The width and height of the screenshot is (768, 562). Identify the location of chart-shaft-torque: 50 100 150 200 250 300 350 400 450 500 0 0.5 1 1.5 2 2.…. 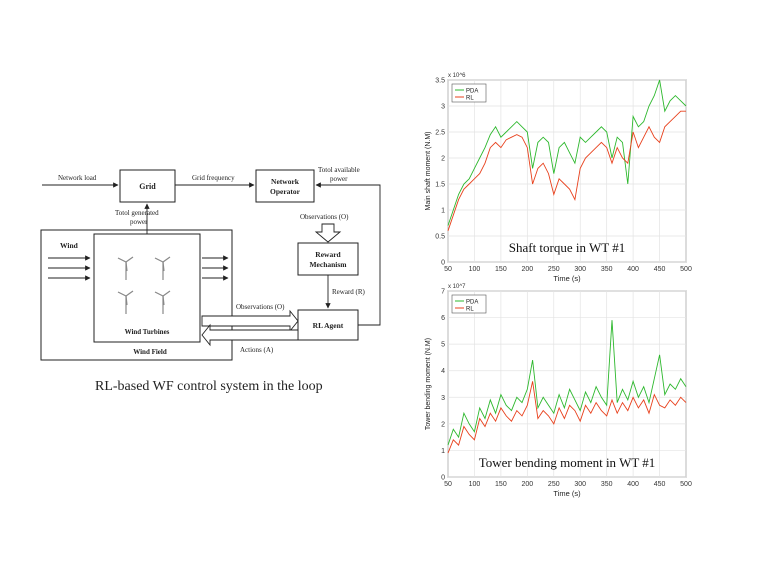
(558, 178).